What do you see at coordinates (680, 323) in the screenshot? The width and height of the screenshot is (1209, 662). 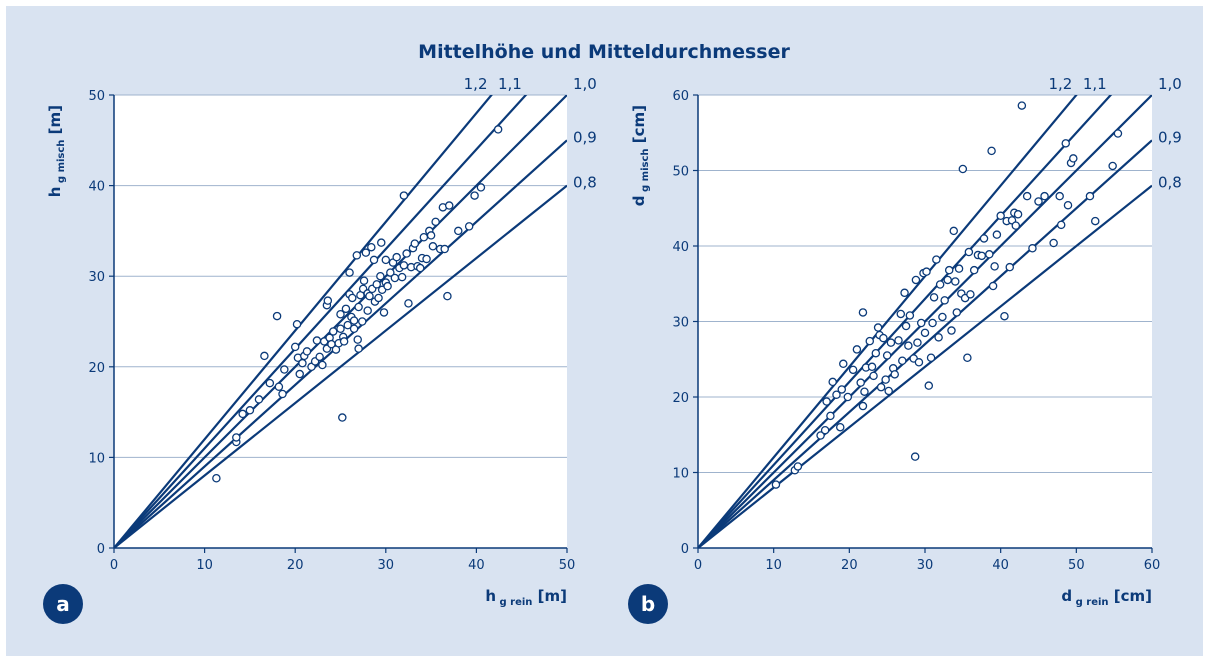 I see `y-tick-label: 30` at bounding box center [680, 323].